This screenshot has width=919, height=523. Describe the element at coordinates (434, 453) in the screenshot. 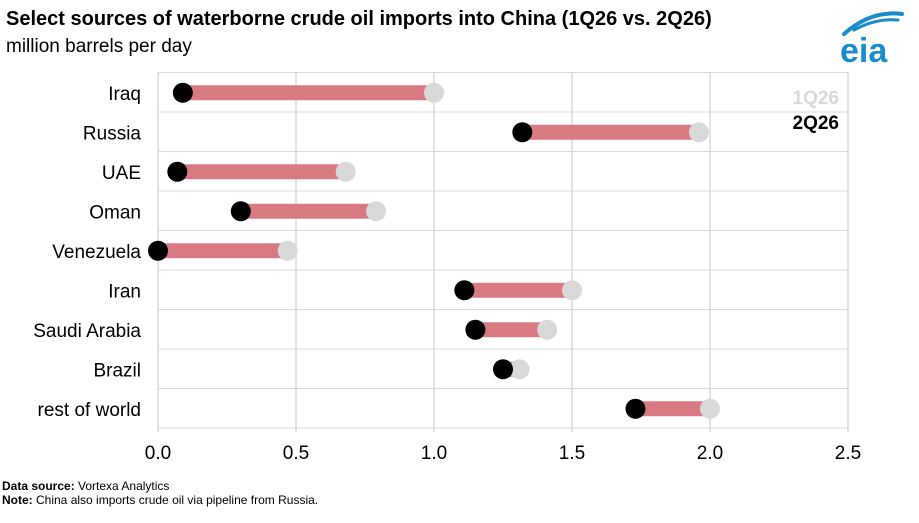

I see `x-tick-label: 1.0` at that location.